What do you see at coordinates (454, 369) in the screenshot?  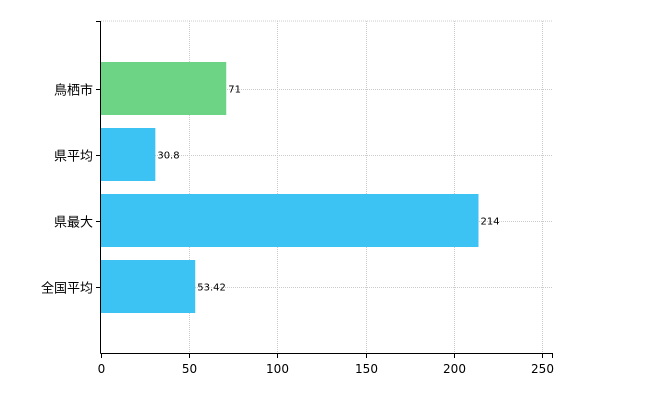 I see `x-tick-label: 200` at bounding box center [454, 369].